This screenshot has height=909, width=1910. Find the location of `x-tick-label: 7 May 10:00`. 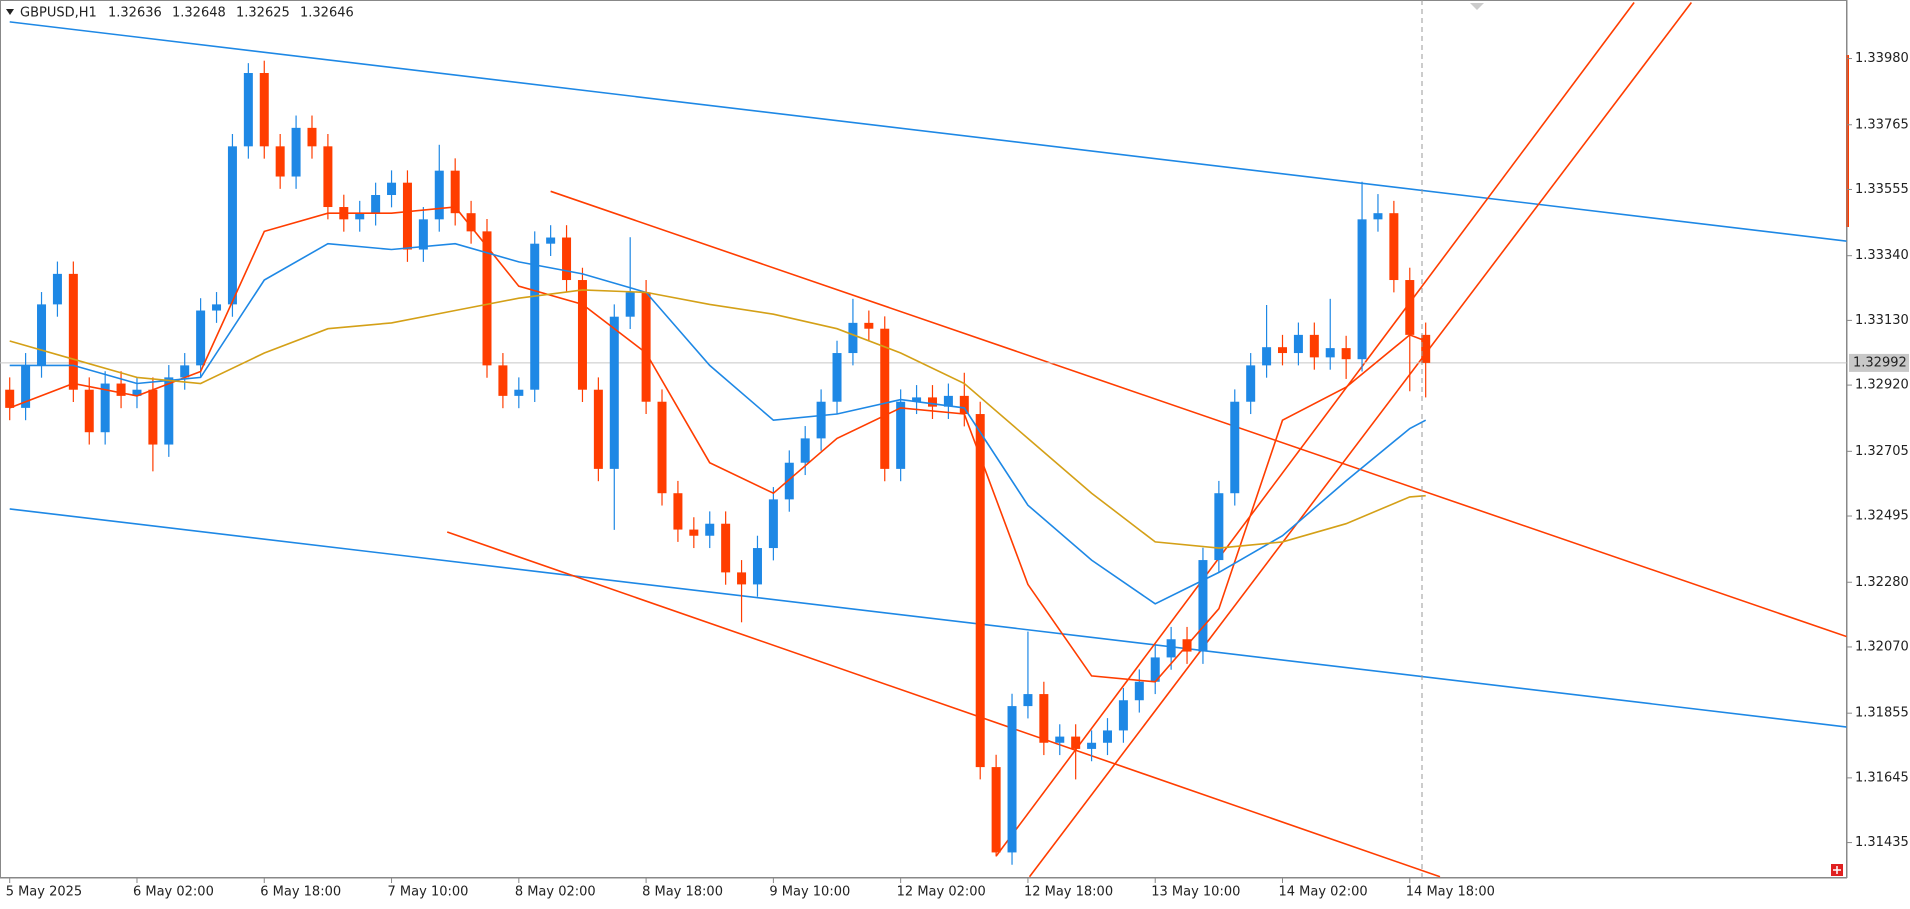

x-tick-label: 7 May 10:00 is located at coordinates (428, 892).